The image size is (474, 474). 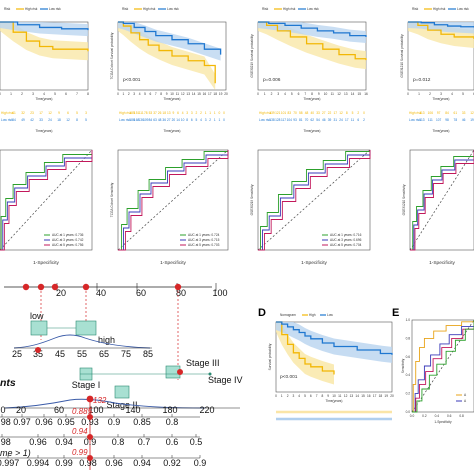 I want to click on km-high-risk-curve, so click(x=167, y=52).